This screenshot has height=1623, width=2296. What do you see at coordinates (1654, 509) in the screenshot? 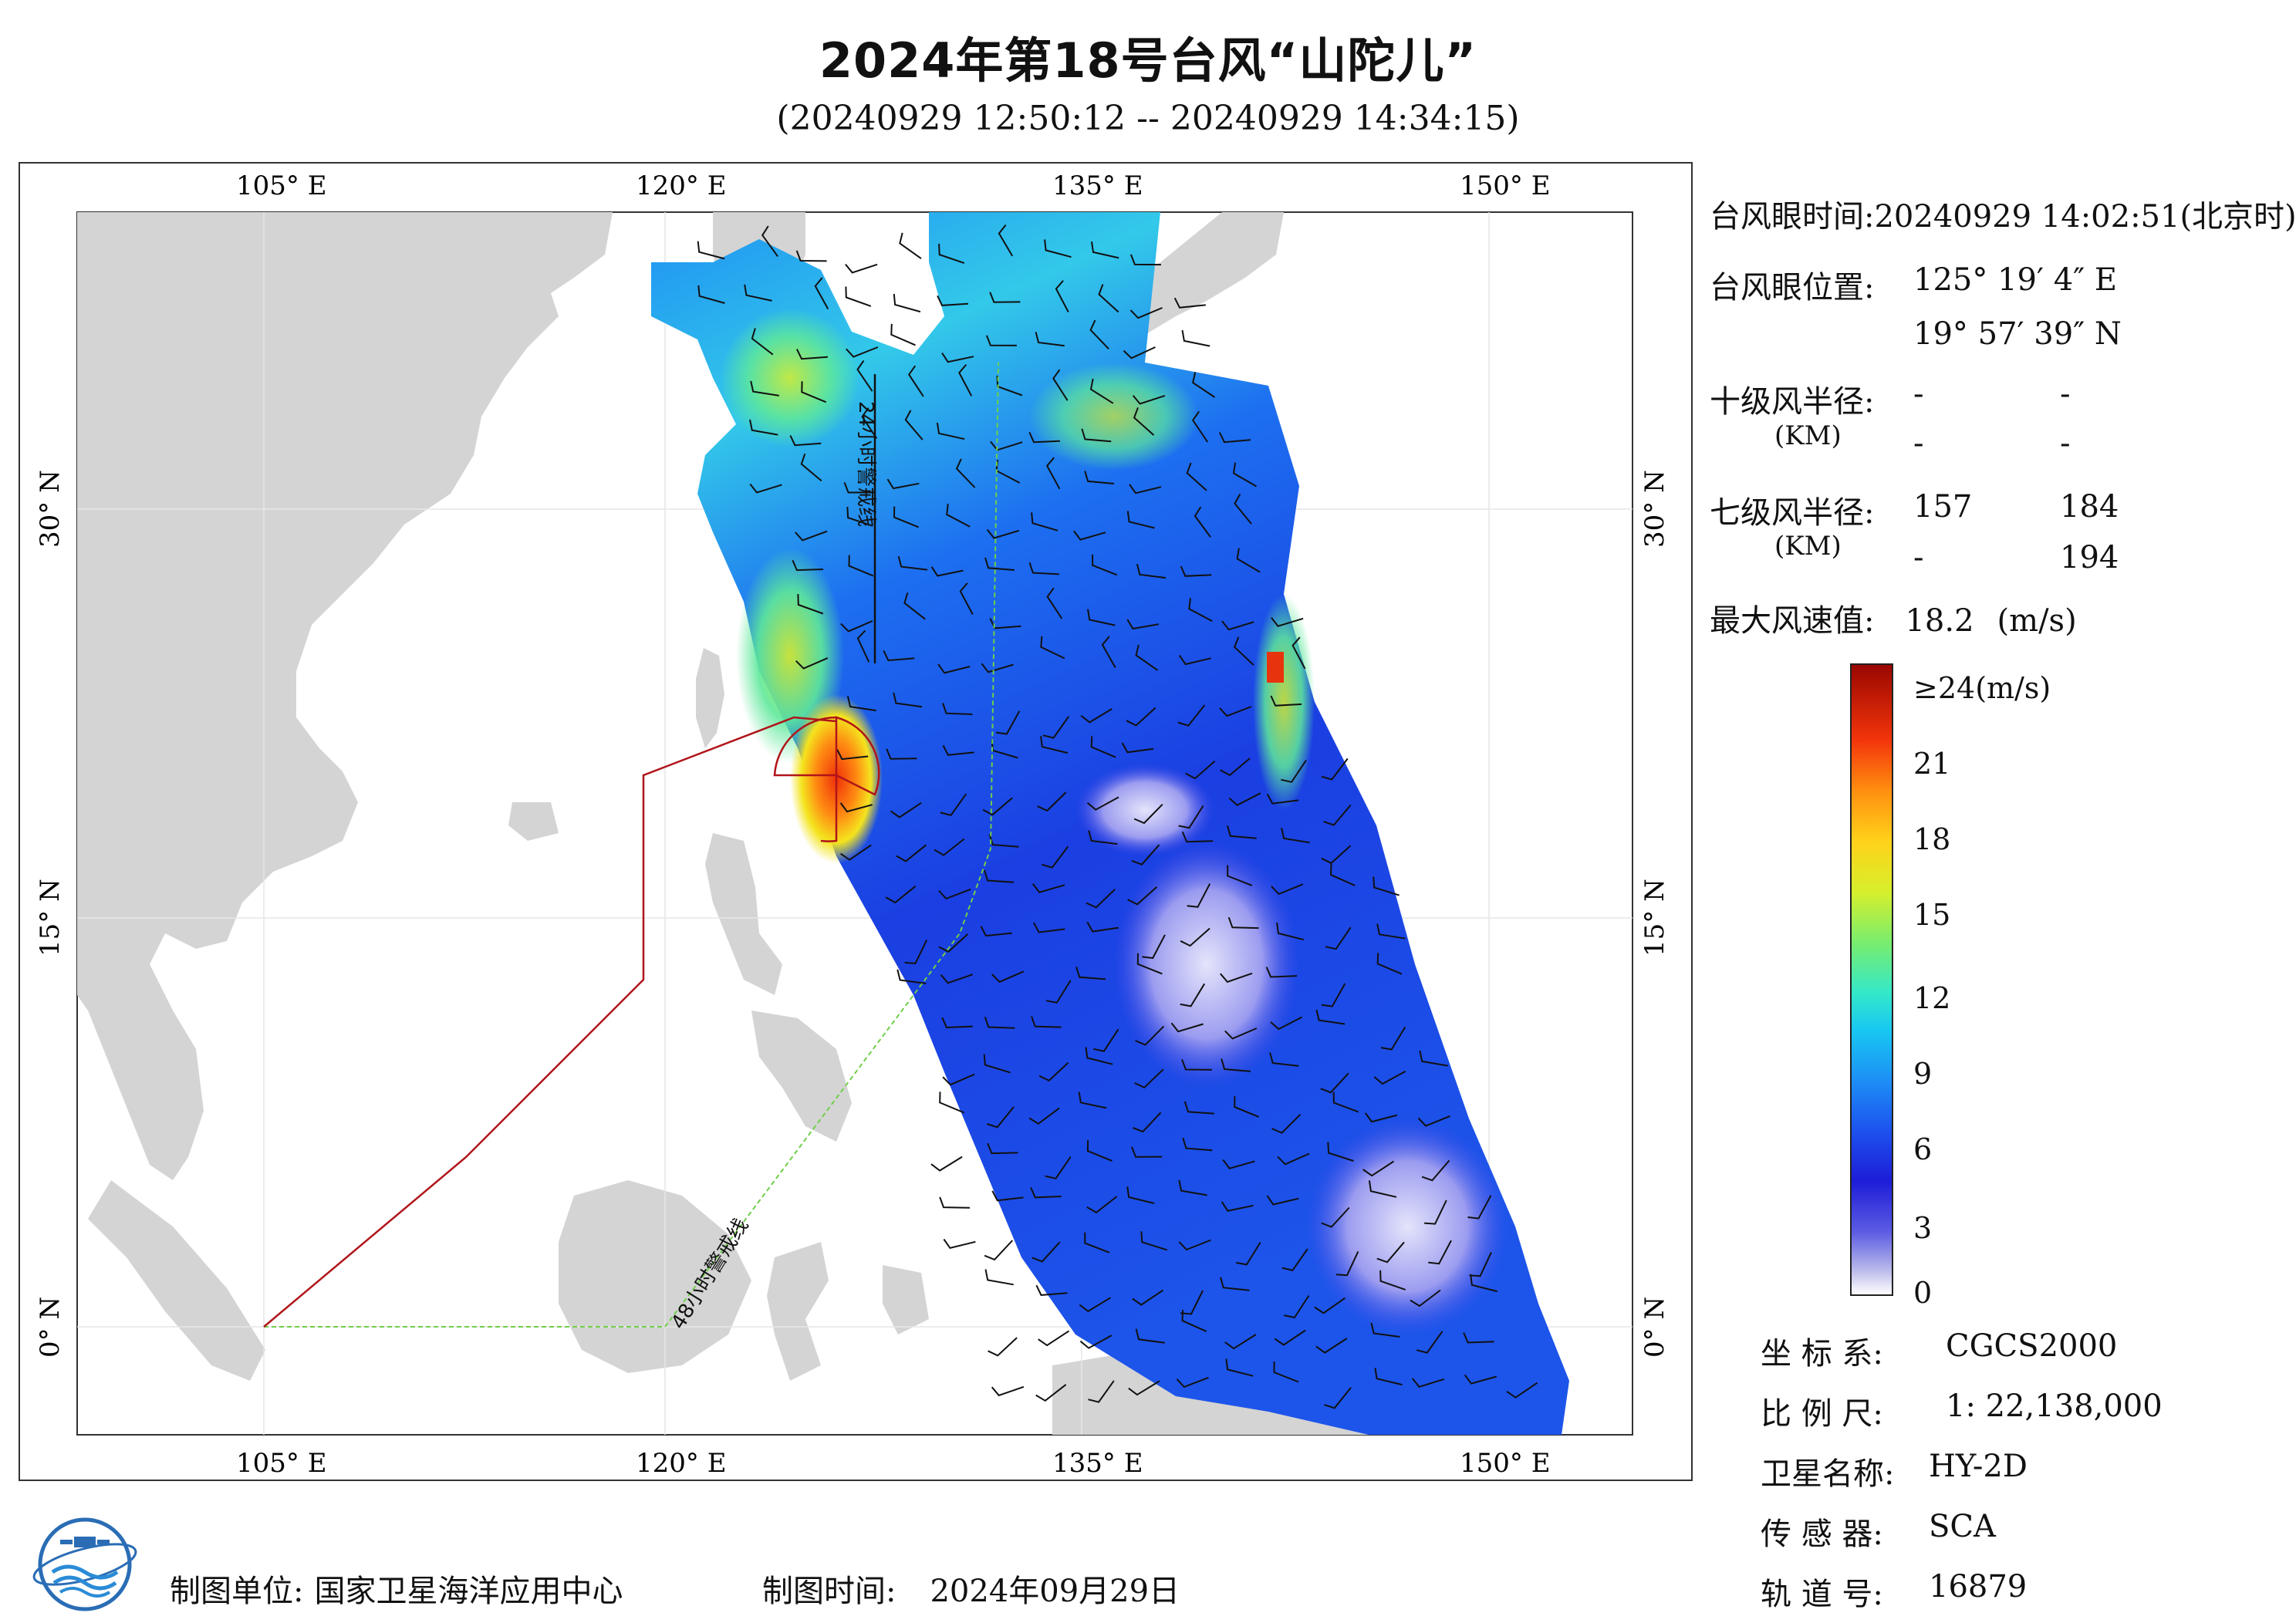
I see `lat-tick-right-30: 30° N` at bounding box center [1654, 509].